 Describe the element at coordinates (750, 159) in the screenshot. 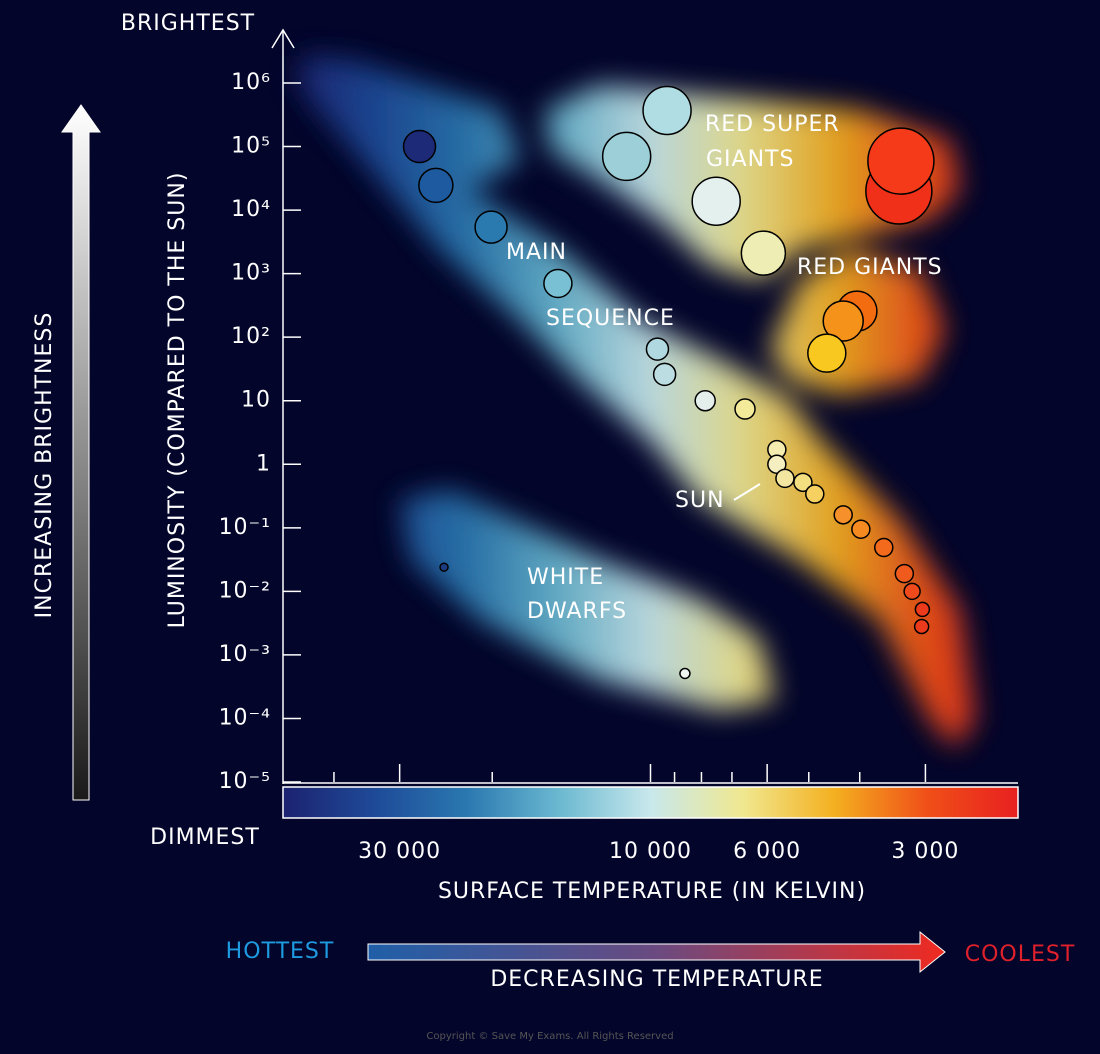

I see `annotation: GIANTS` at that location.